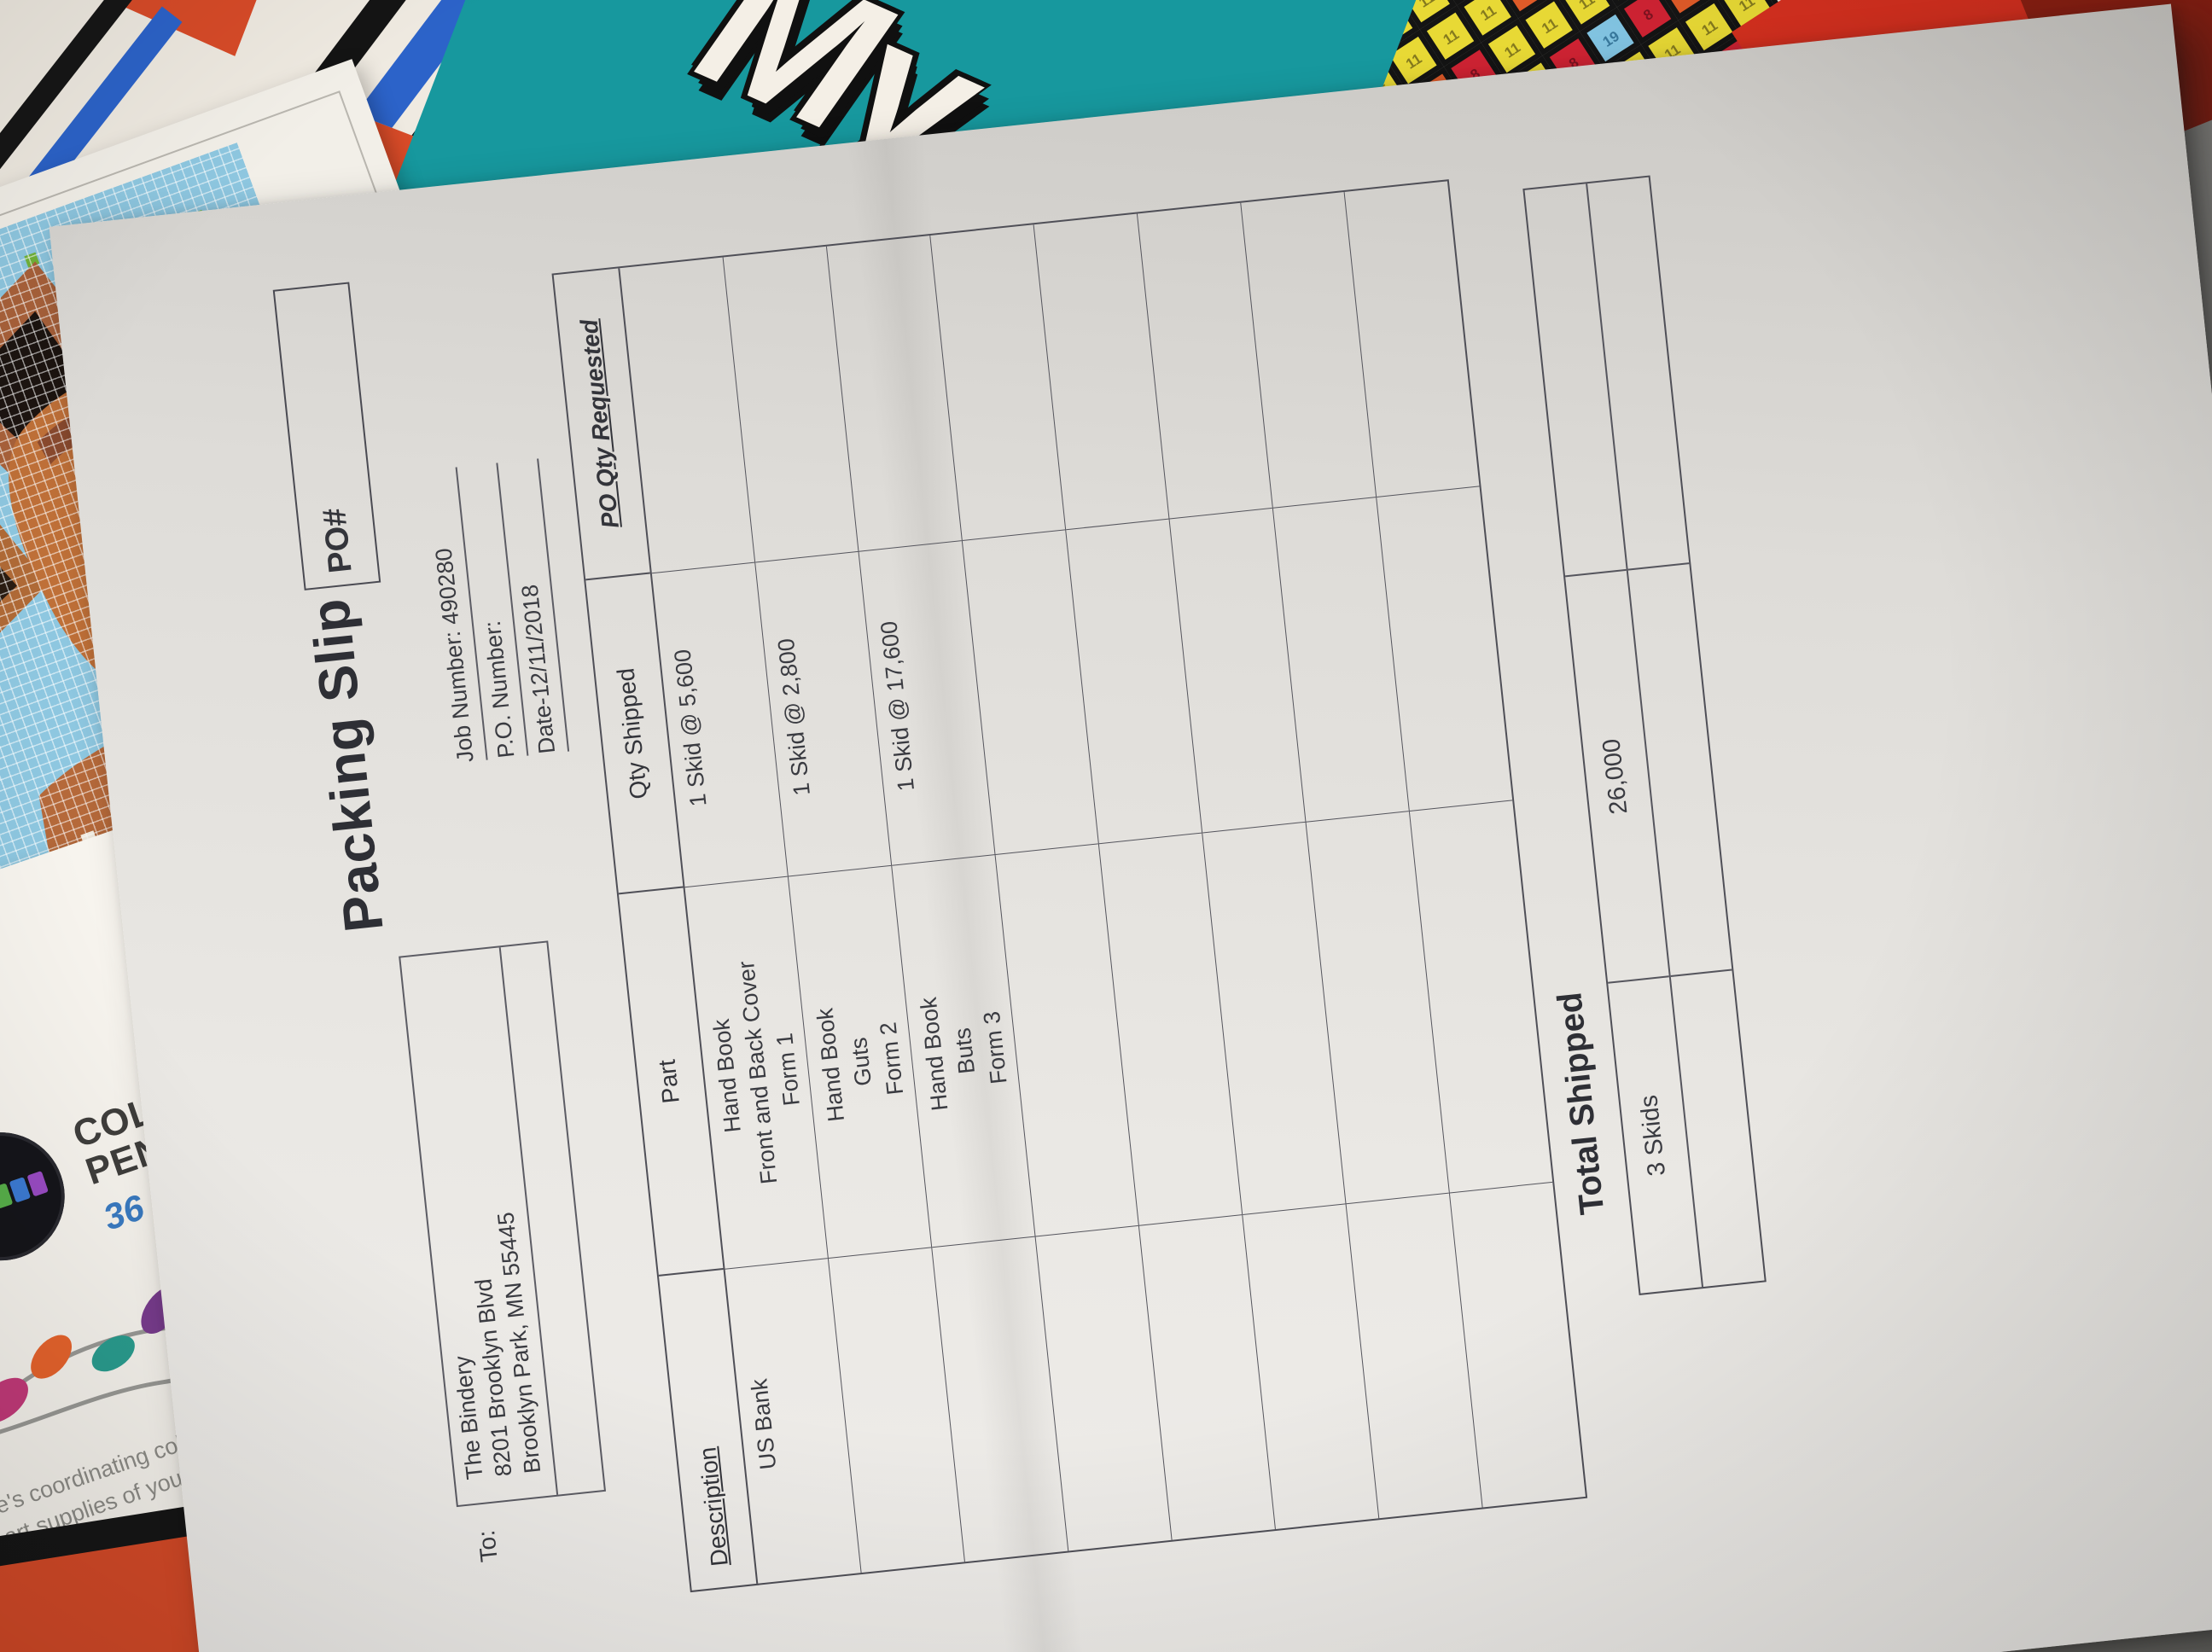 This screenshot has height=1652, width=2212. What do you see at coordinates (1581, 1103) in the screenshot?
I see `total-shipped-label: Total Shipped` at bounding box center [1581, 1103].